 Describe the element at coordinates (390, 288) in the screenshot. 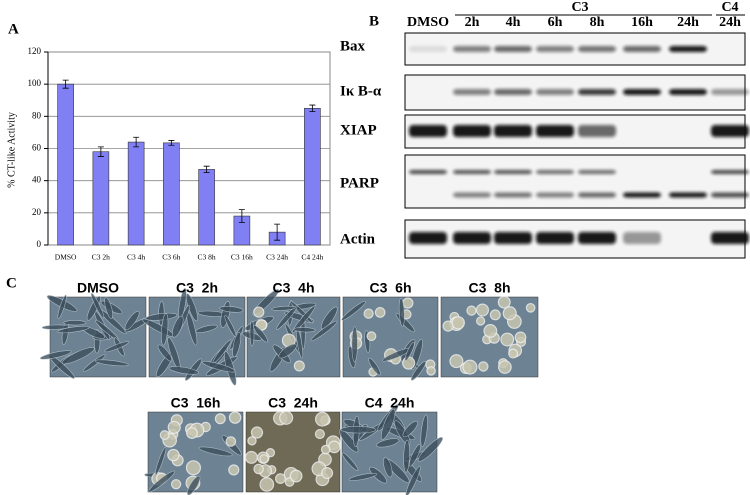

I see `micrograph-label: C3 6h` at that location.